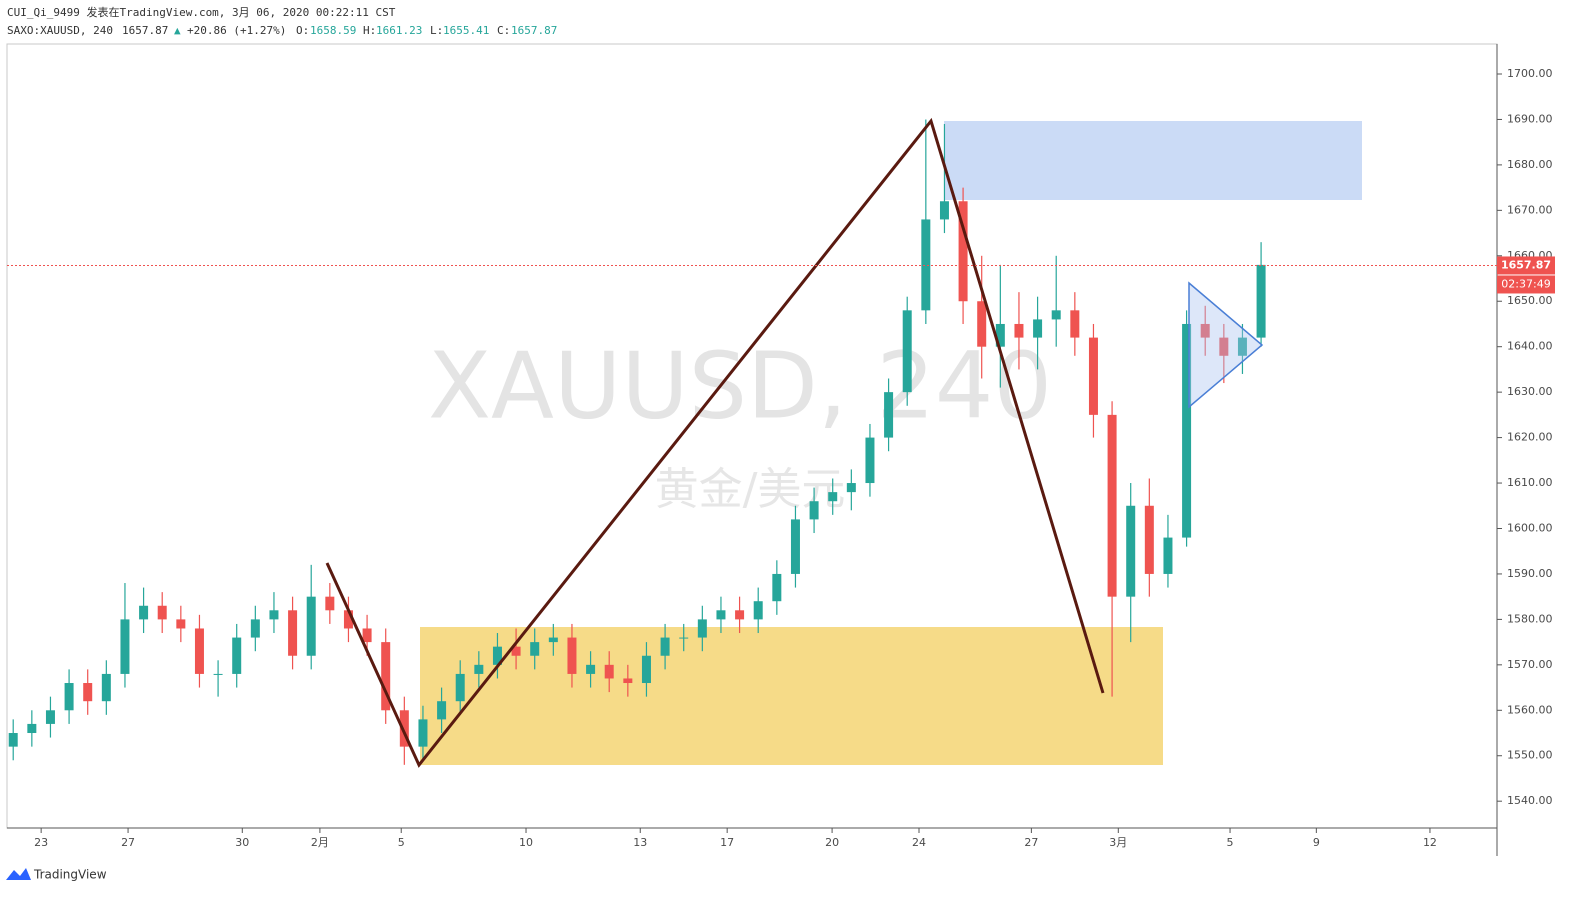  I want to click on l-value: 1655.41, so click(466, 30).